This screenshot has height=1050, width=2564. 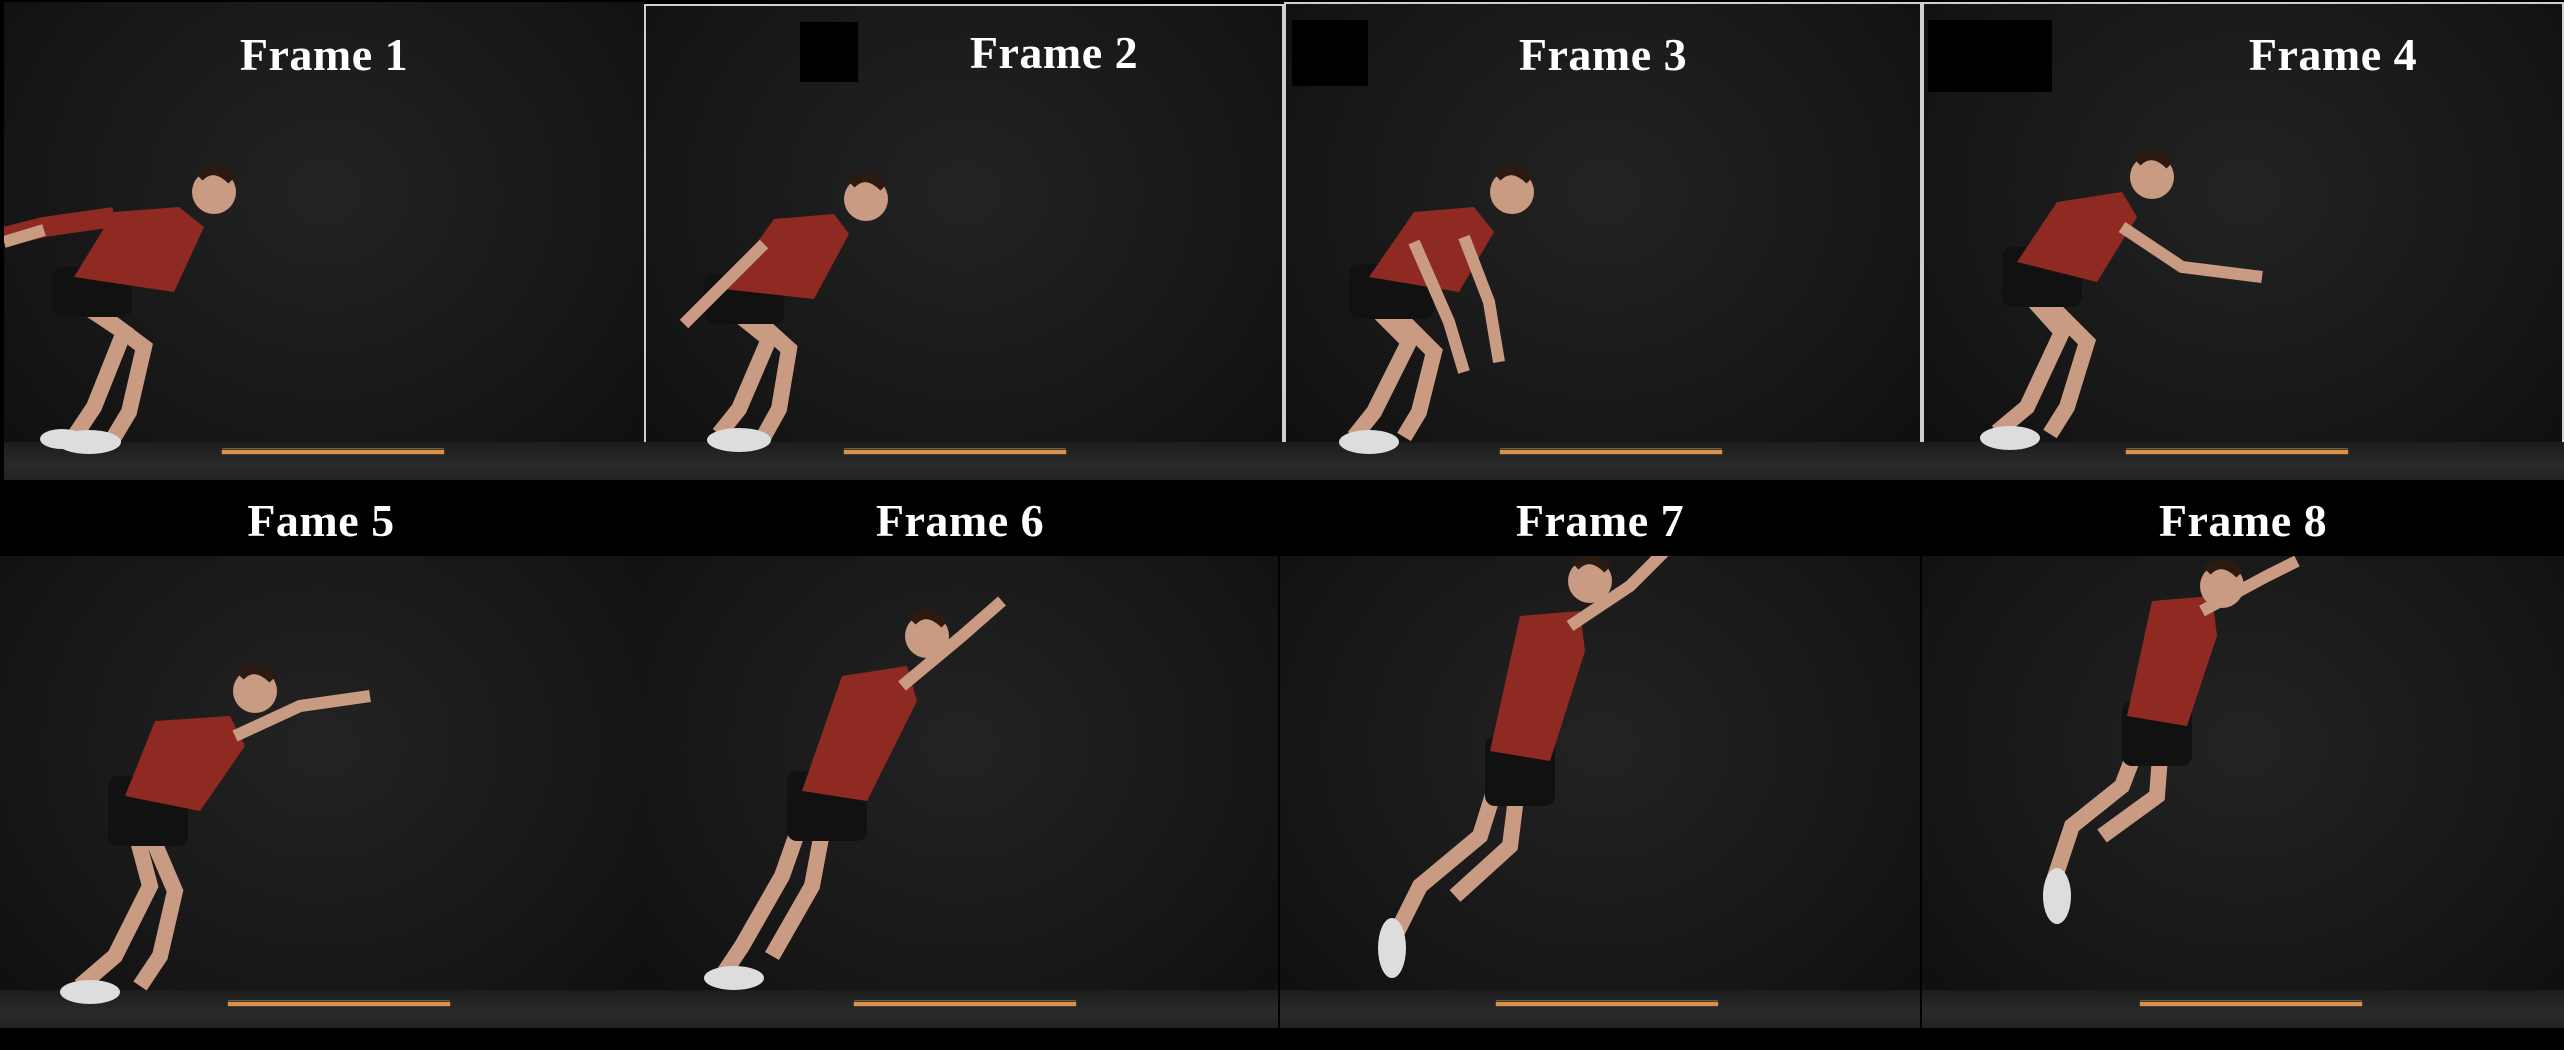 I want to click on athlete-pose-takeoff, so click(x=855, y=793).